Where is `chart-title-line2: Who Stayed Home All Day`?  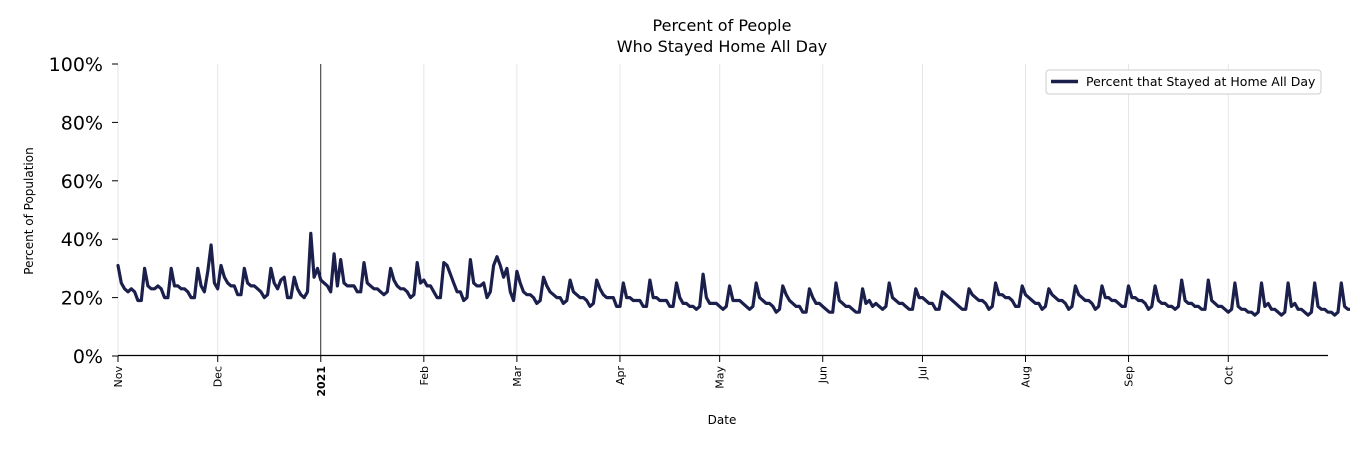
chart-title-line2: Who Stayed Home All Day is located at coordinates (722, 46).